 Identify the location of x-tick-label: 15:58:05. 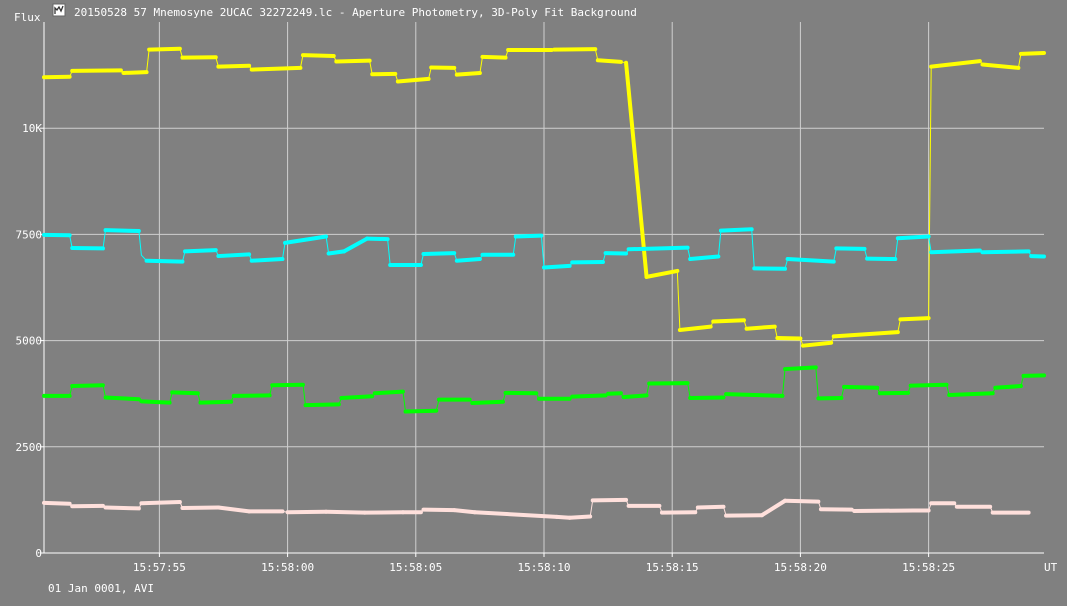
(415, 567).